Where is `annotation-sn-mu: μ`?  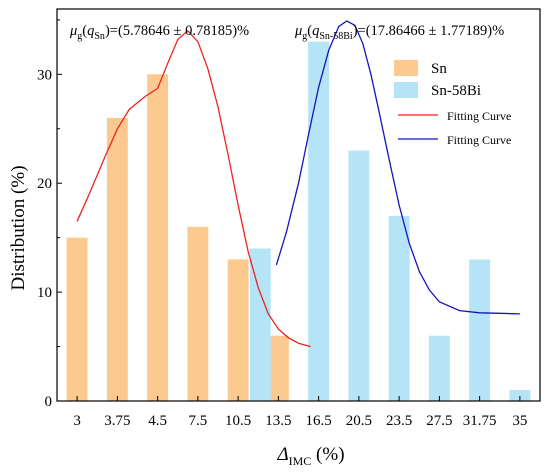 annotation-sn-mu: μ is located at coordinates (73, 31).